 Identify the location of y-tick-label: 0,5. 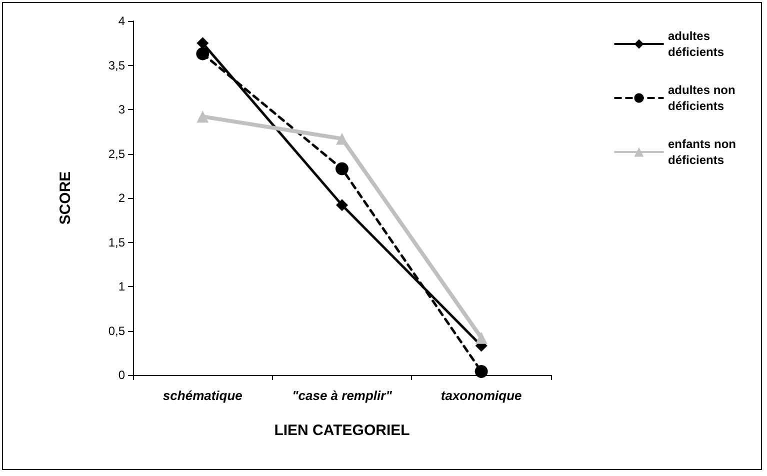
(117, 331).